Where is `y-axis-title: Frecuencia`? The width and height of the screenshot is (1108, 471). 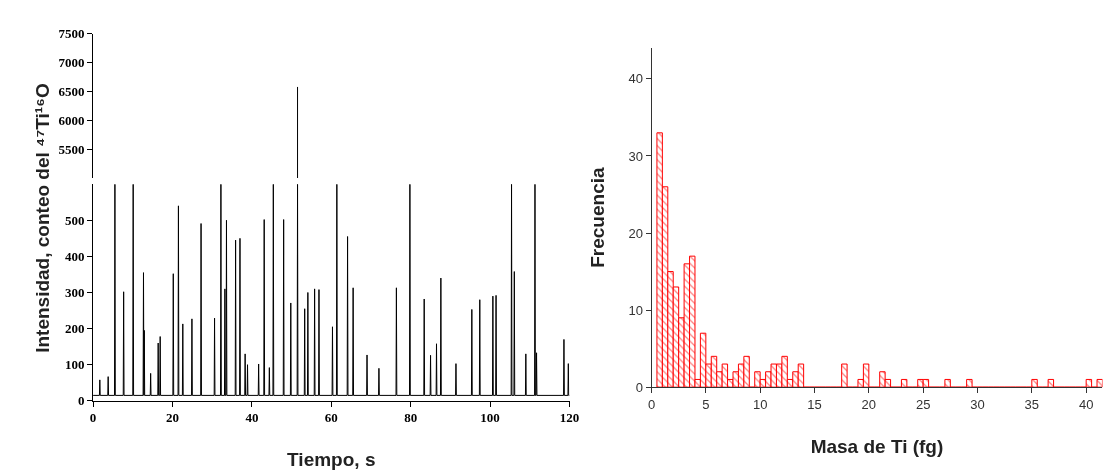 y-axis-title: Frecuencia is located at coordinates (598, 217).